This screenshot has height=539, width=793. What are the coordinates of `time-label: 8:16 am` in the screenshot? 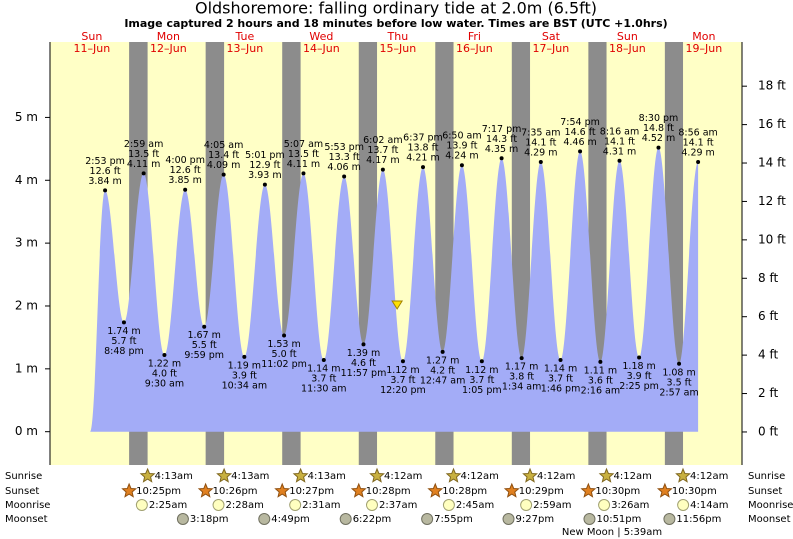 It's located at (619, 131).